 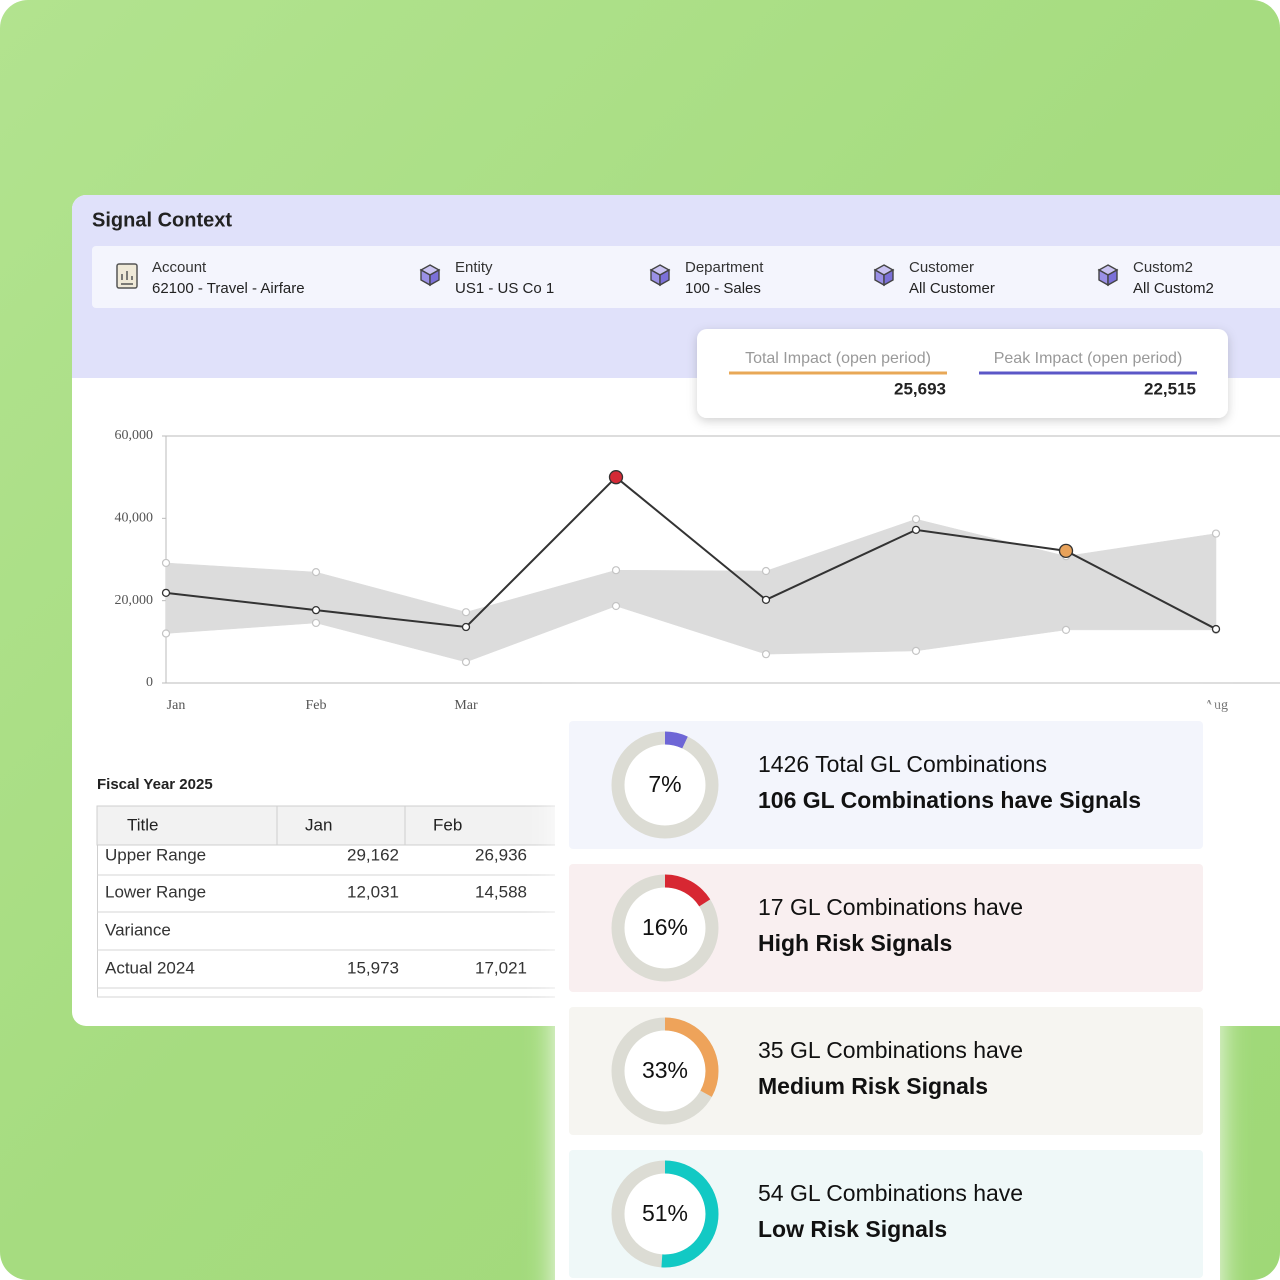 I want to click on column-header: Feb, so click(x=447, y=824).